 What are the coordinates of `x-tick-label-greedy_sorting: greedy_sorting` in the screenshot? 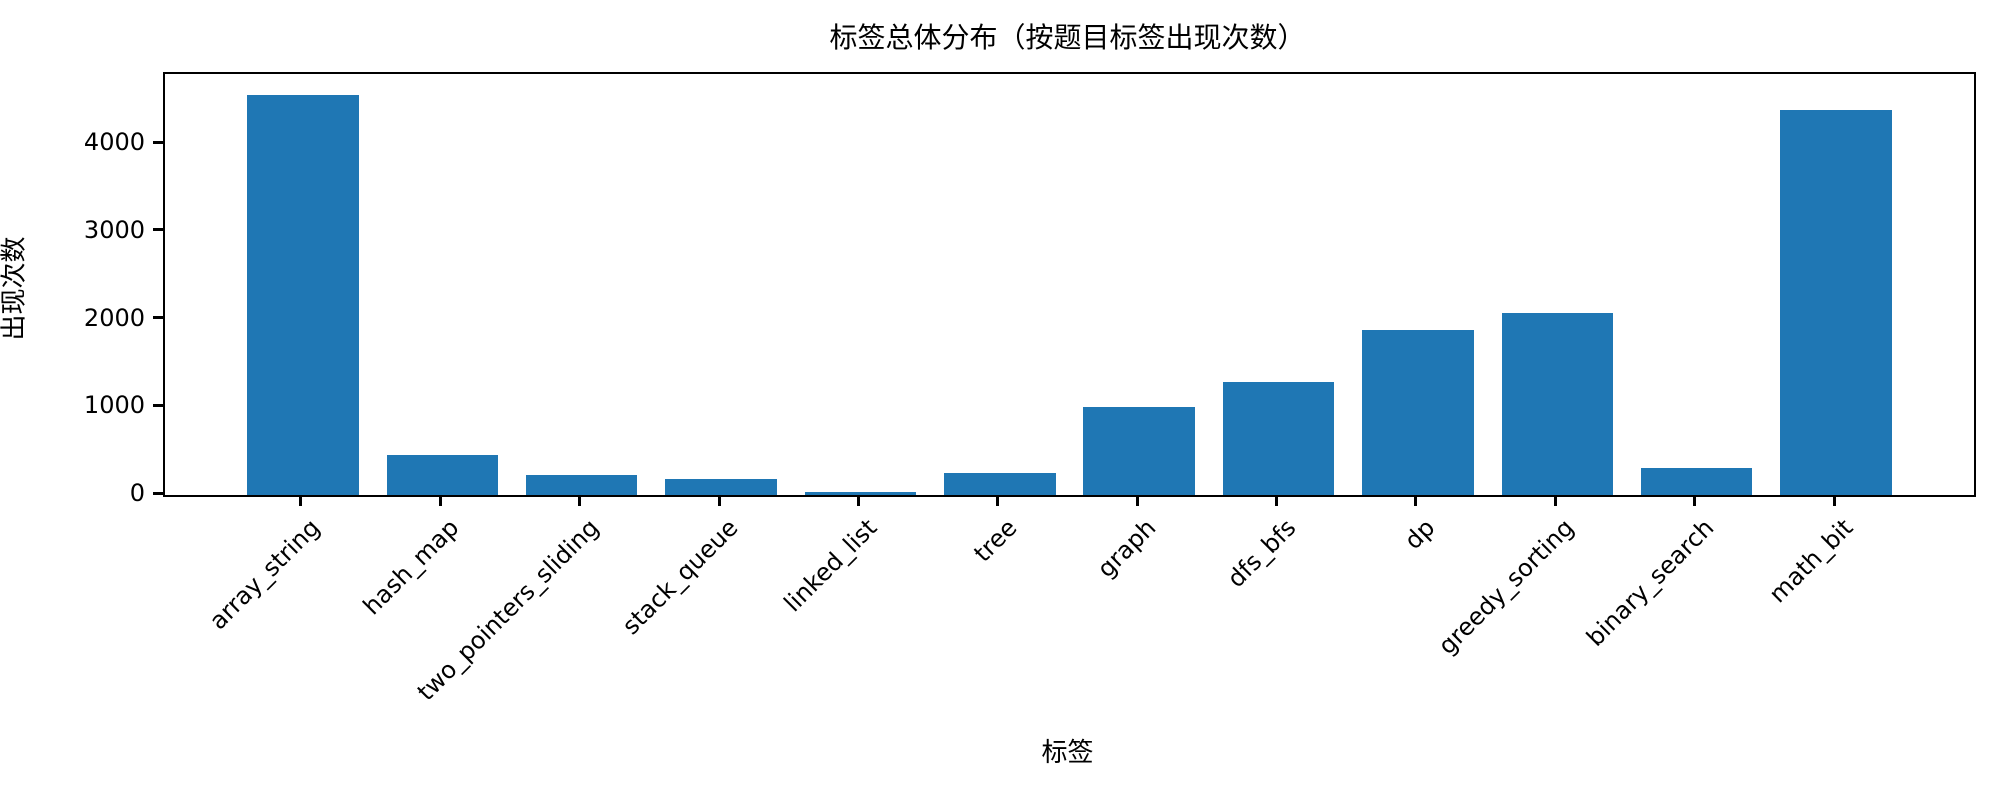 It's located at (1506, 587).